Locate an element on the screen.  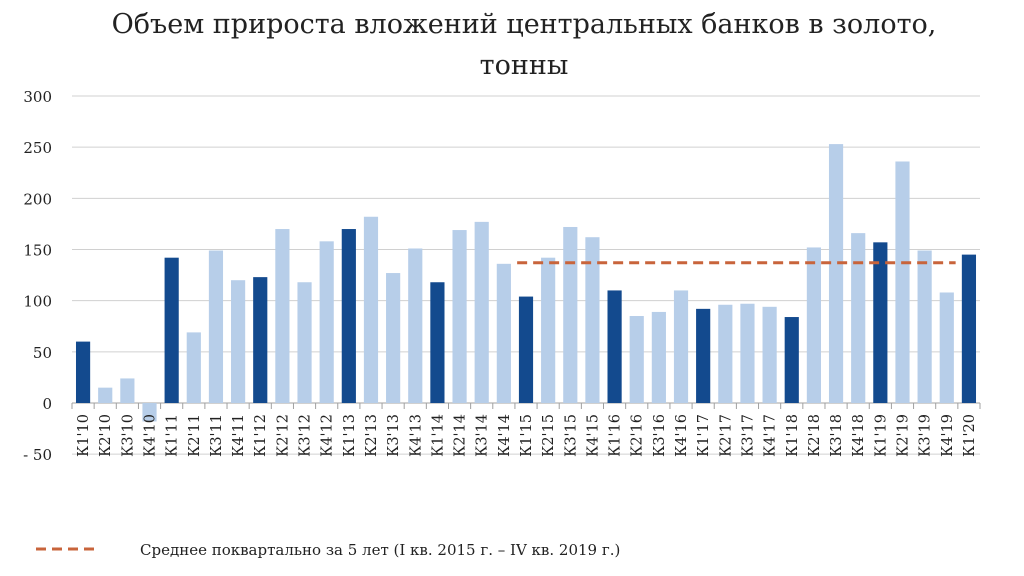
bar-К1'14 is located at coordinates (437, 342).